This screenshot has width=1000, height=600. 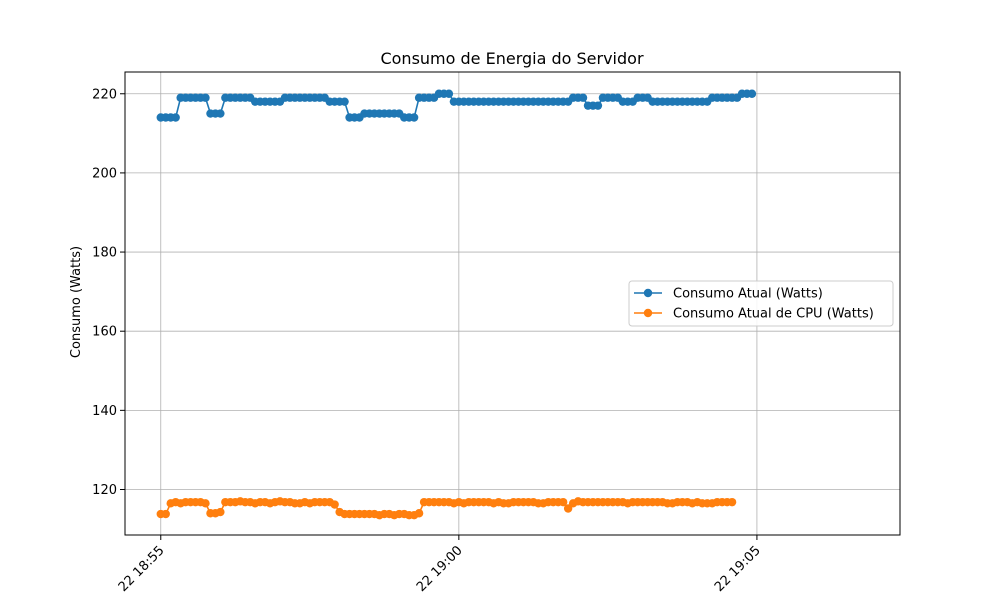 I want to click on y-tick-label: 220, so click(x=104, y=94).